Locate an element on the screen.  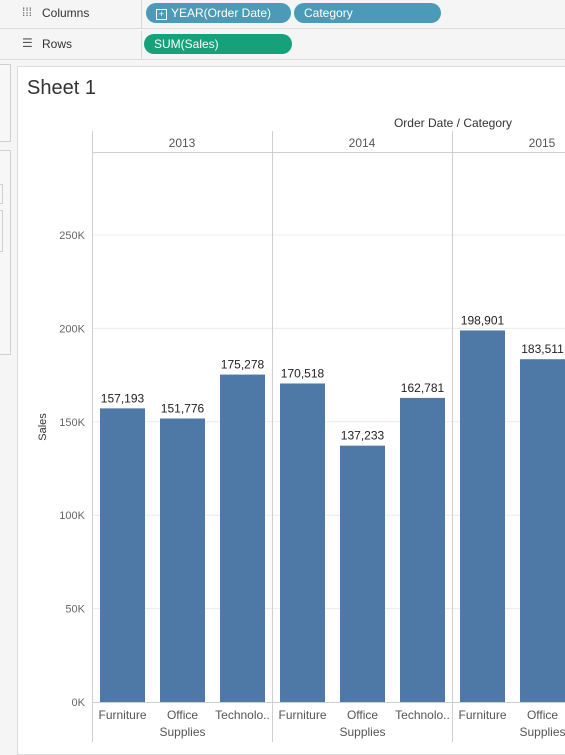
y-tick-label: 0K is located at coordinates (79, 703).